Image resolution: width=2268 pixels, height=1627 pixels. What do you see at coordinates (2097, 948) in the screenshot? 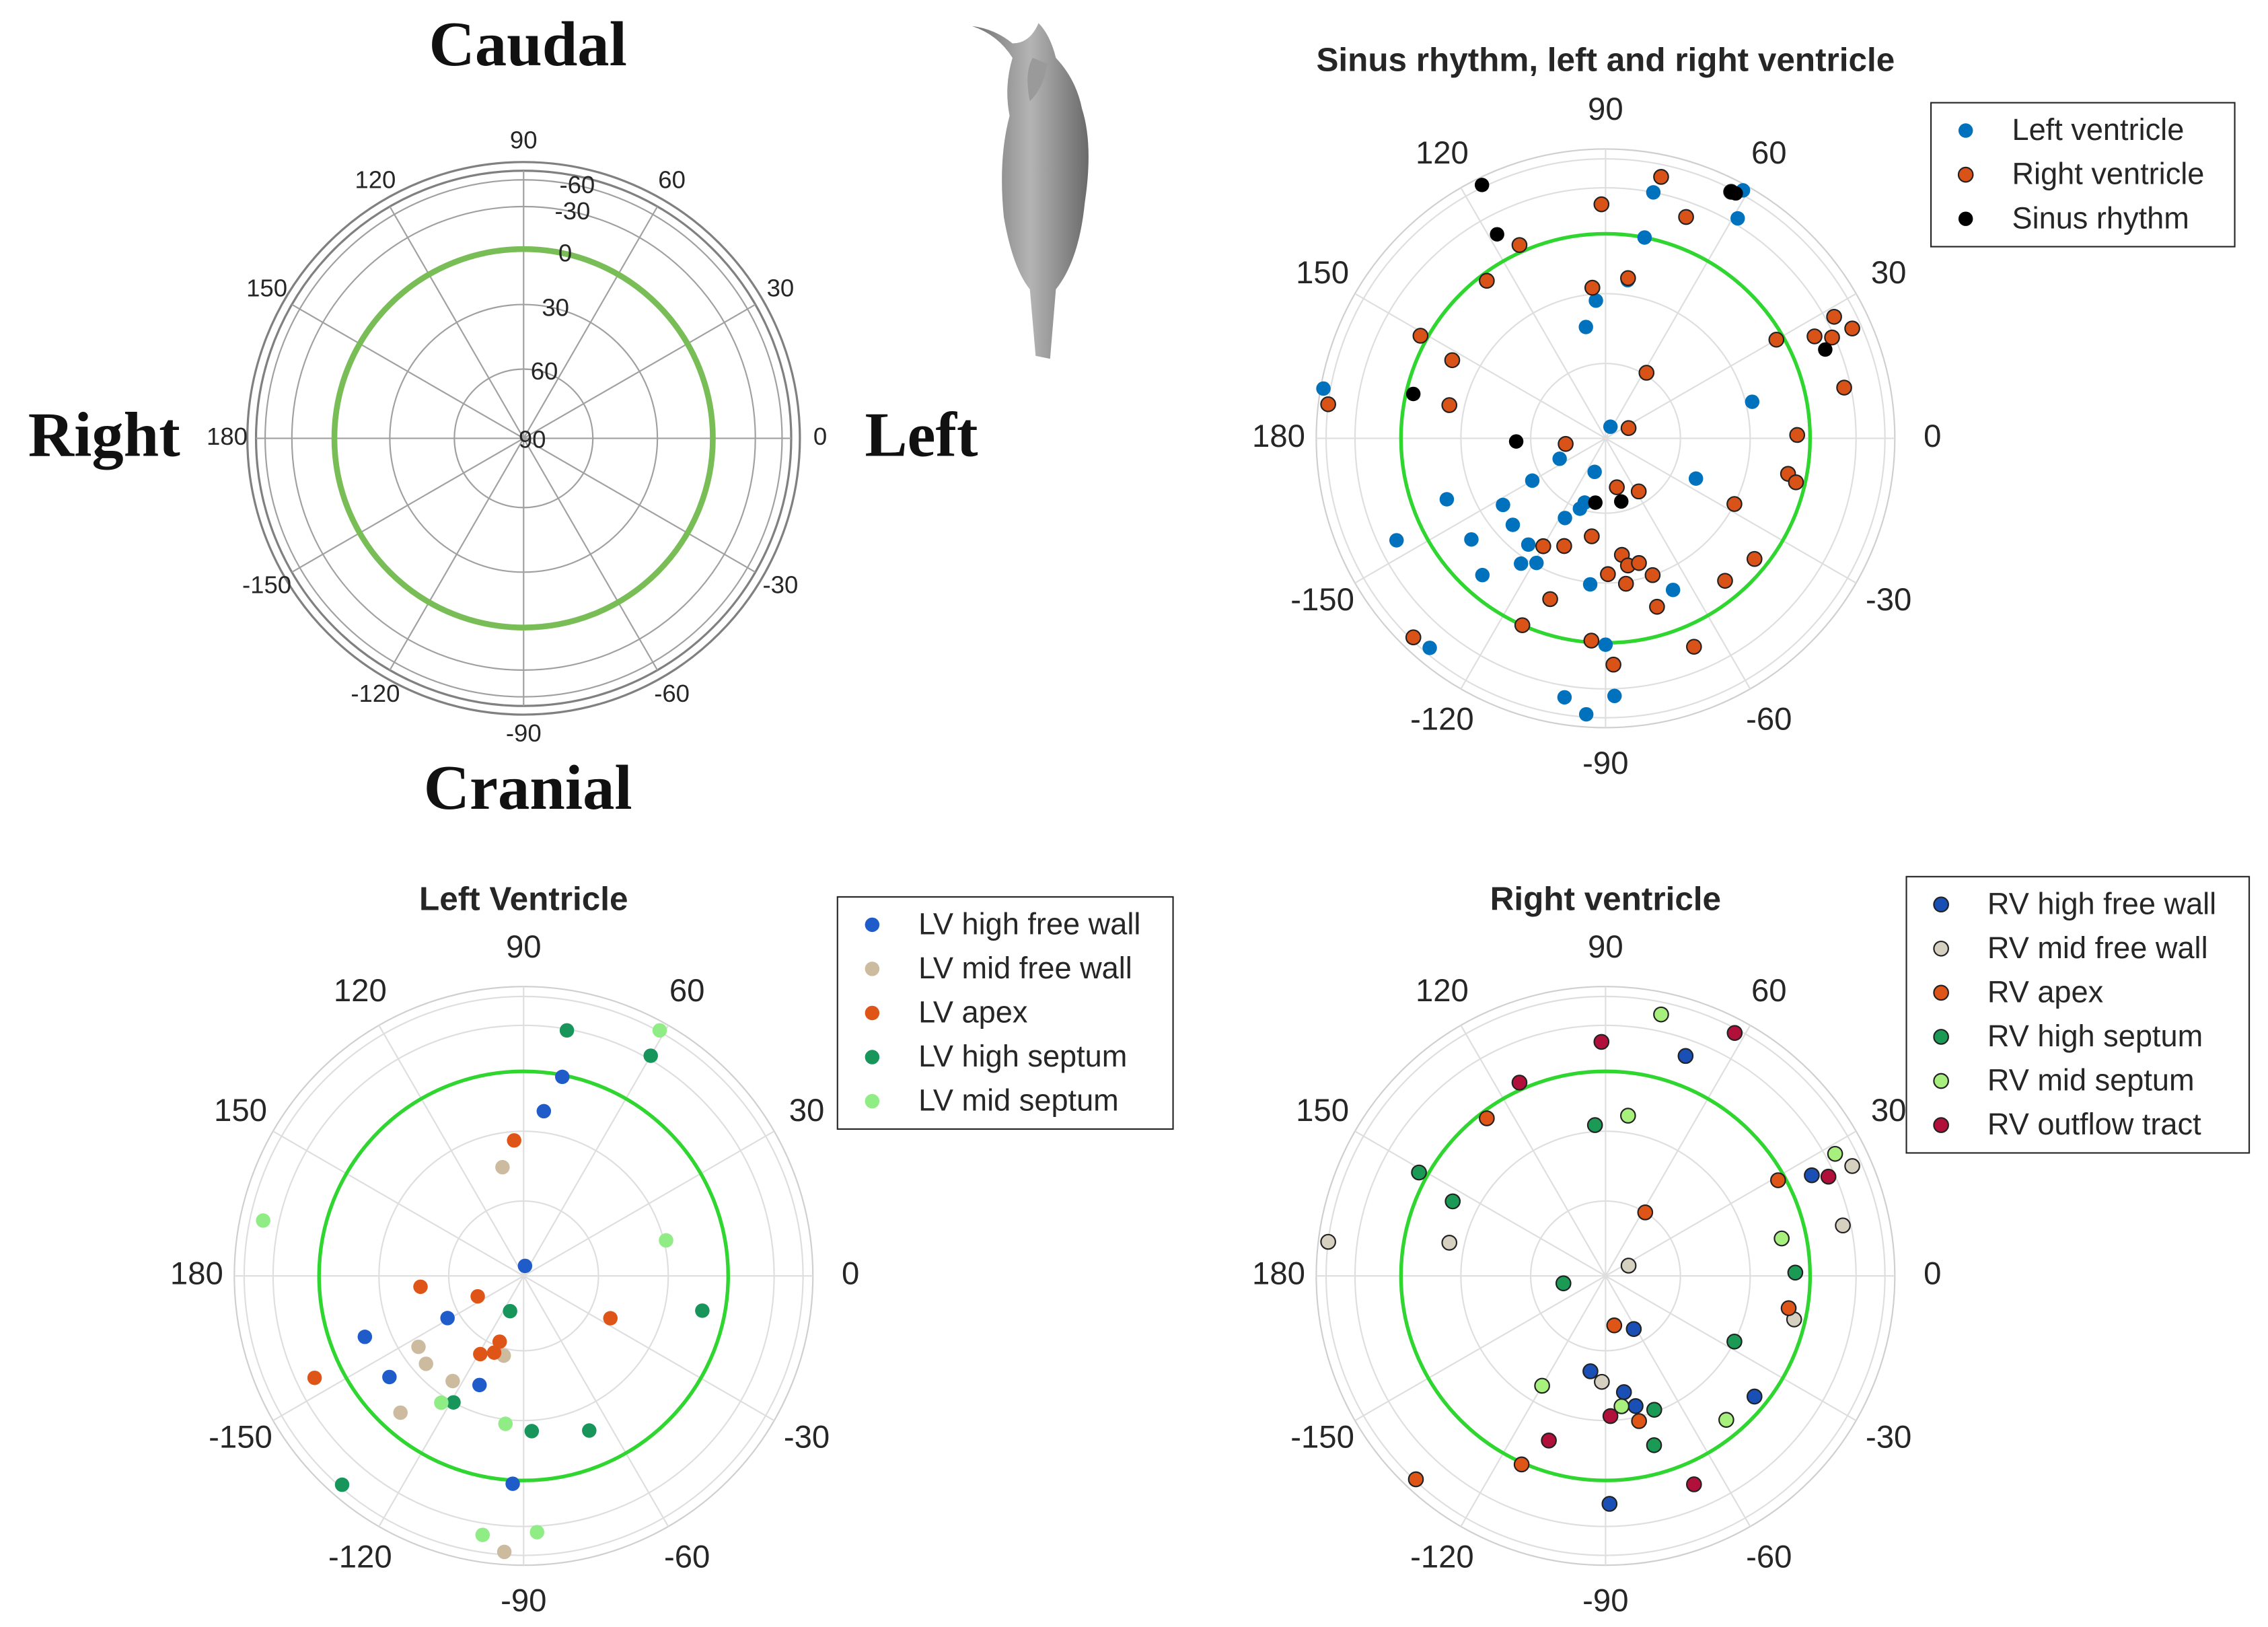
I see `legend-label: RV mid free wall` at bounding box center [2097, 948].